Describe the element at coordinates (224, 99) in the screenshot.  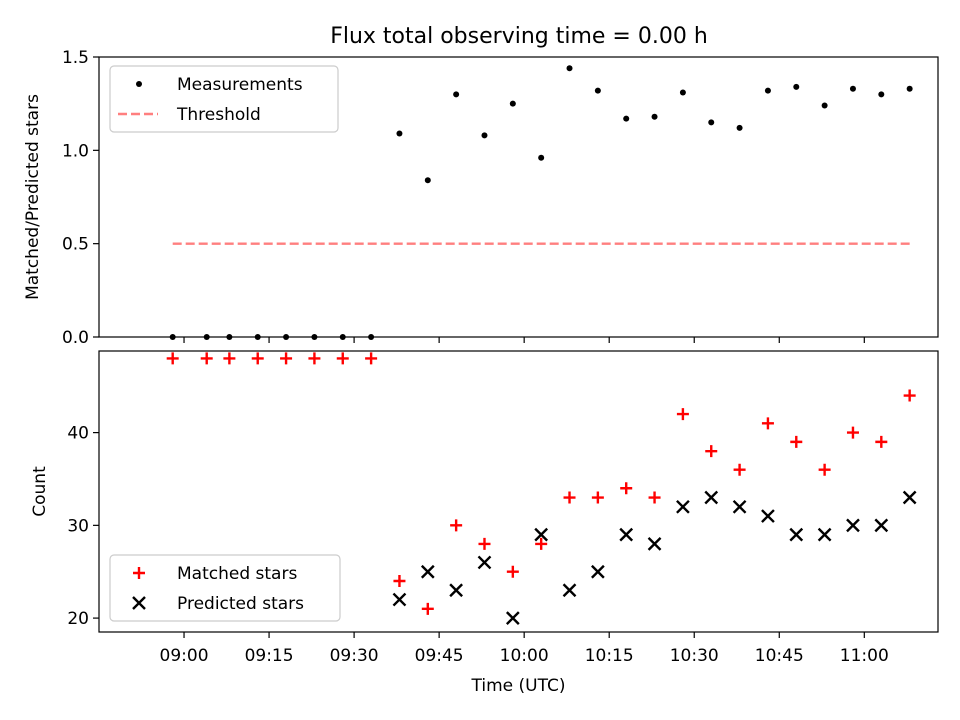
I see `legend: Measurements Threshold` at that location.